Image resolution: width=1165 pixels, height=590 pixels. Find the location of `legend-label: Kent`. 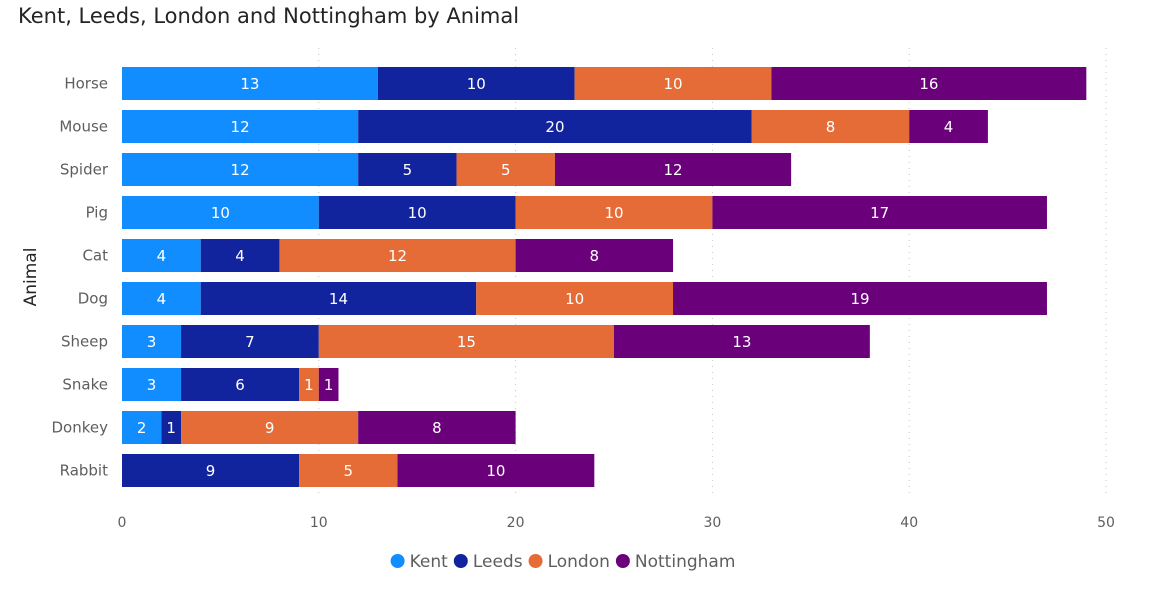

legend-label: Kent is located at coordinates (429, 562).